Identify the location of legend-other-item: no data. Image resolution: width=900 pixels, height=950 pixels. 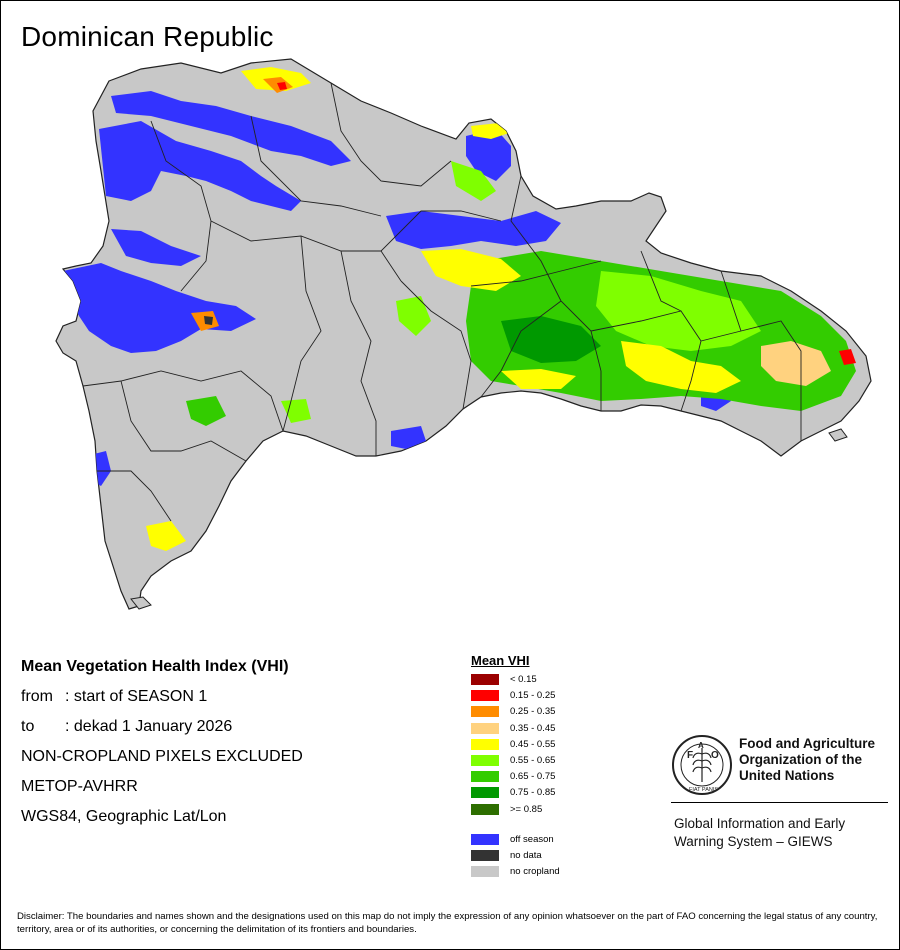
(551, 856).